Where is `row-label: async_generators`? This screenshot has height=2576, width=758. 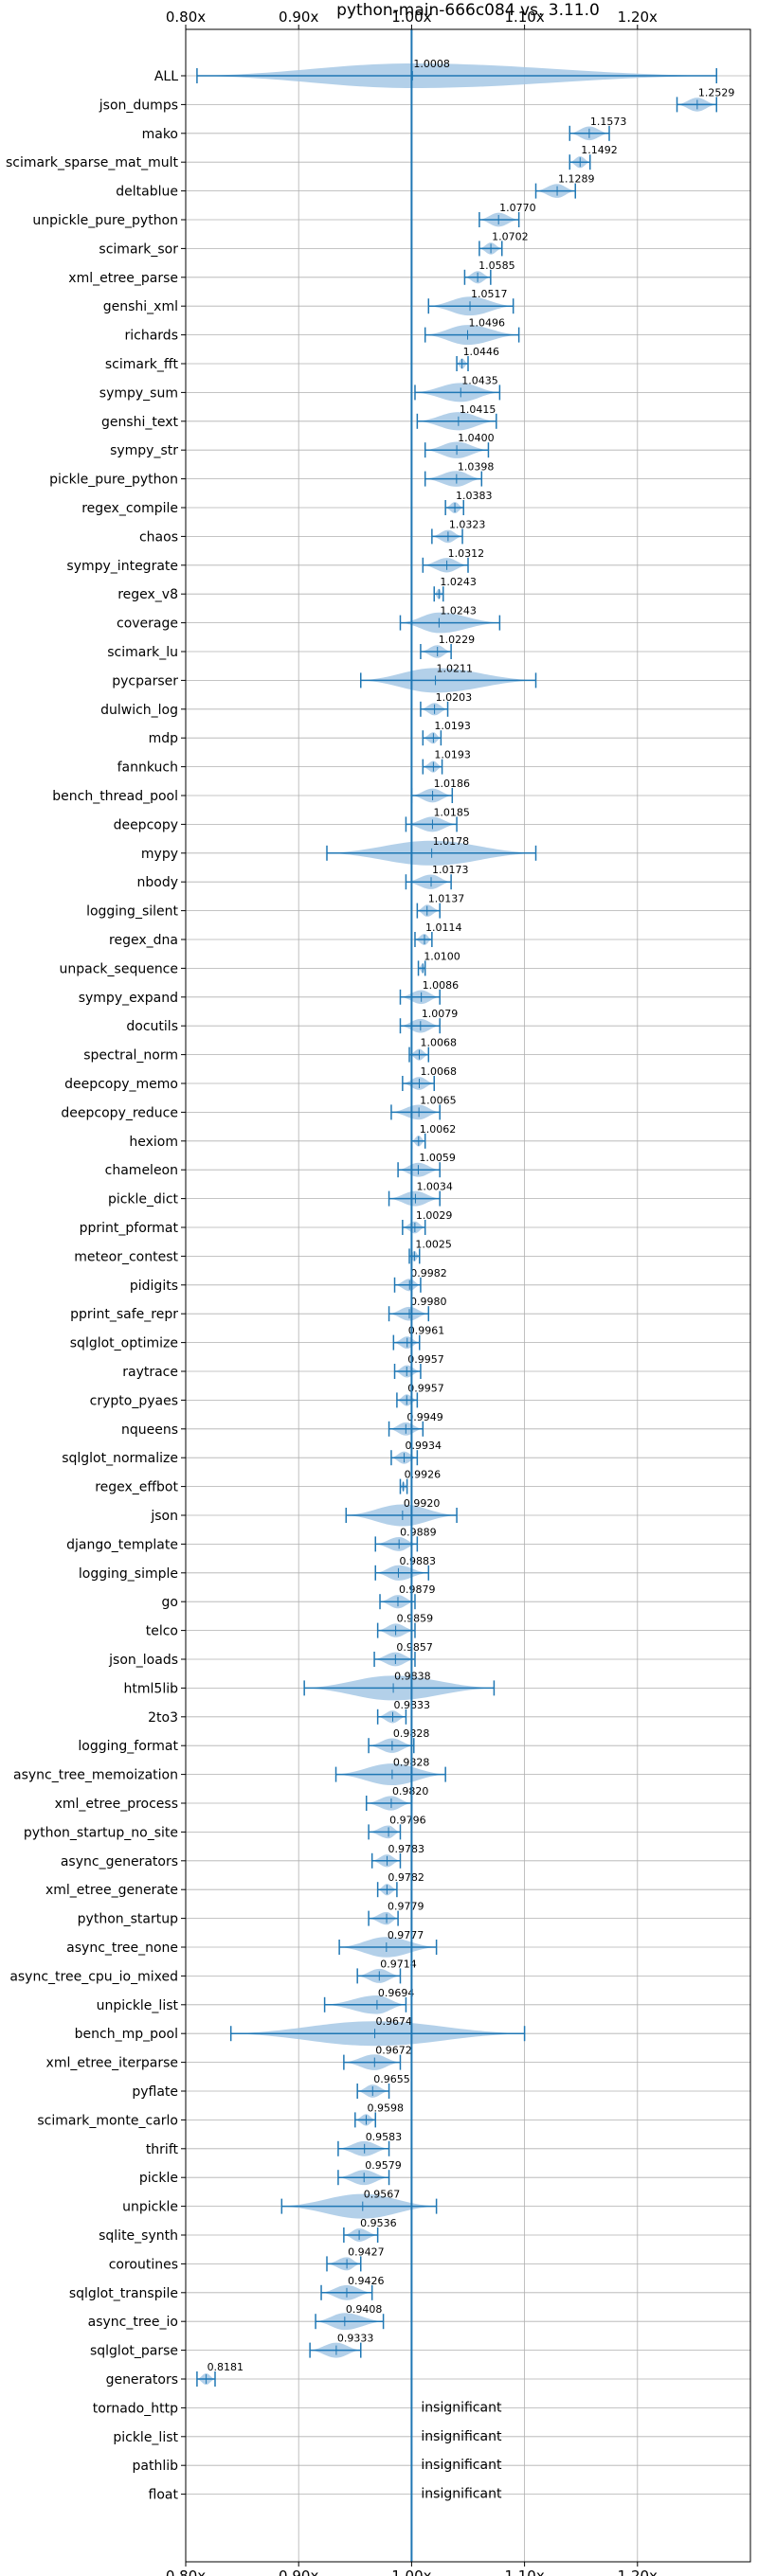 row-label: async_generators is located at coordinates (120, 1861).